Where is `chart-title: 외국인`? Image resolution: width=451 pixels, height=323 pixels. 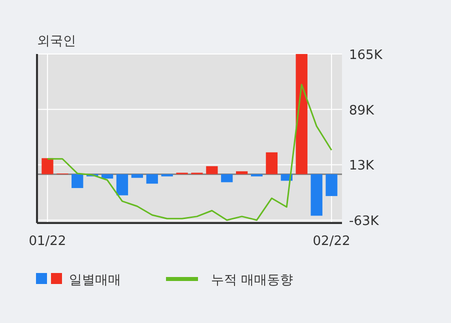 chart-title: 외국인 is located at coordinates (56, 41).